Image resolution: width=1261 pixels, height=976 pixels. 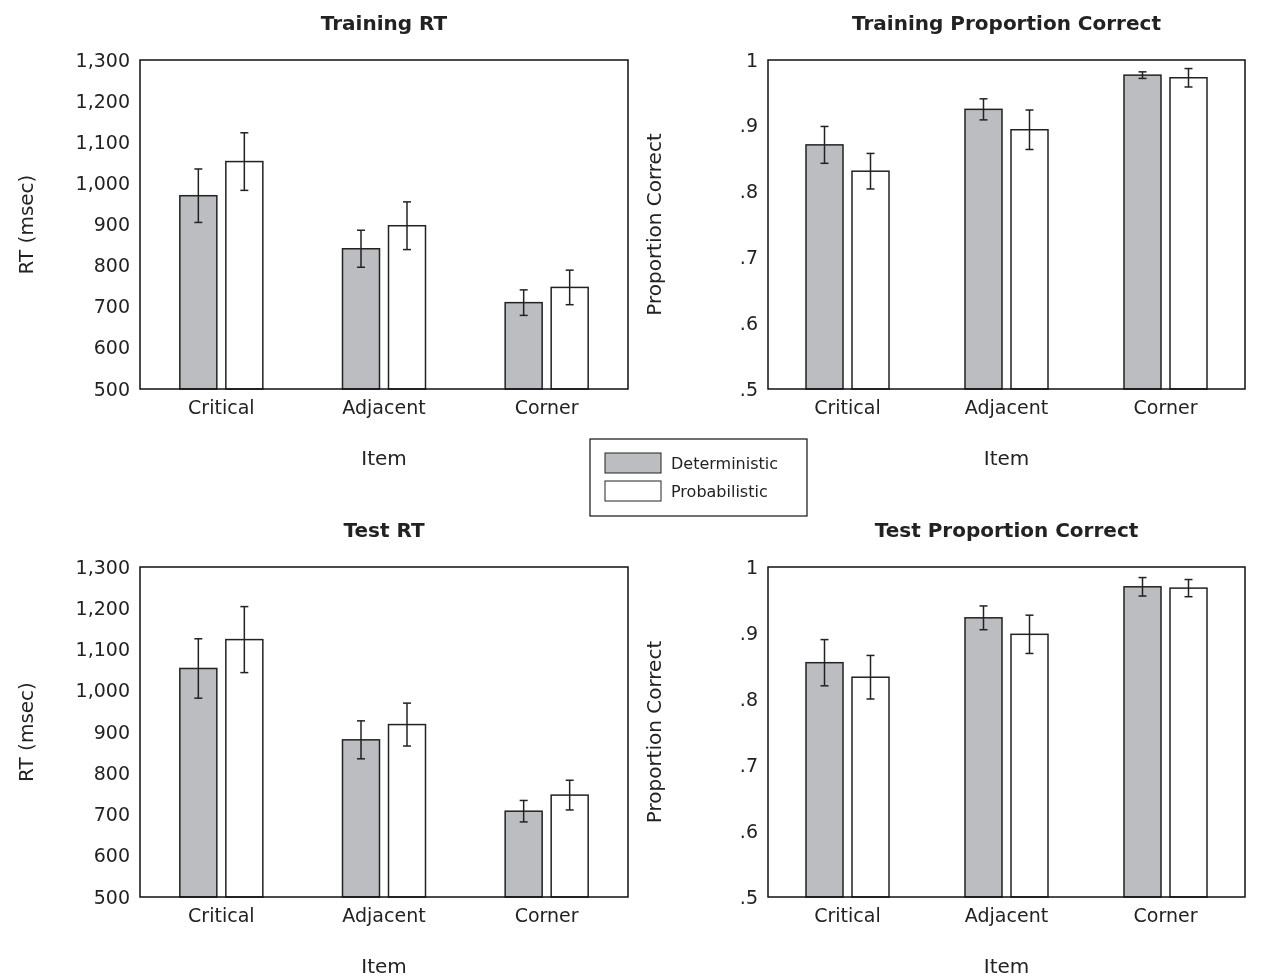 I want to click on chart-title: Training Proportion Correct, so click(x=1007, y=23).